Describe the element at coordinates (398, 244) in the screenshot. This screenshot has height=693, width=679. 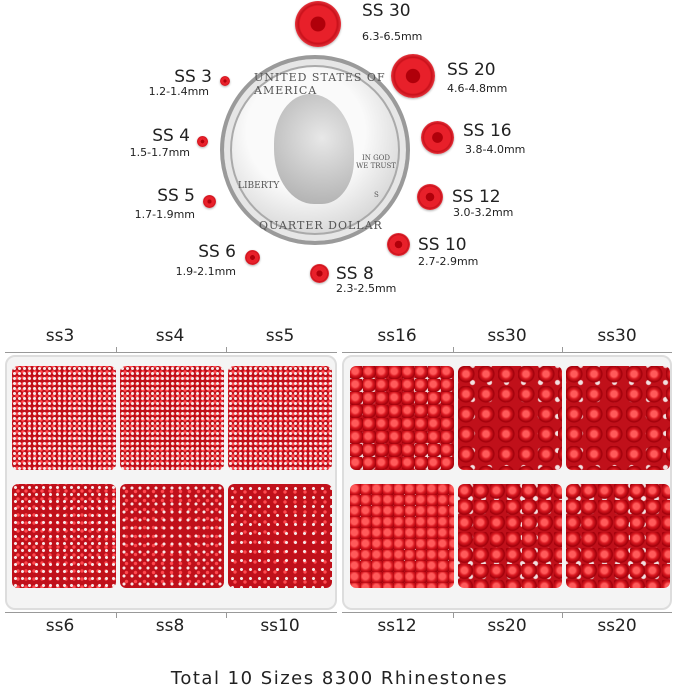
I see `gem-ss10` at that location.